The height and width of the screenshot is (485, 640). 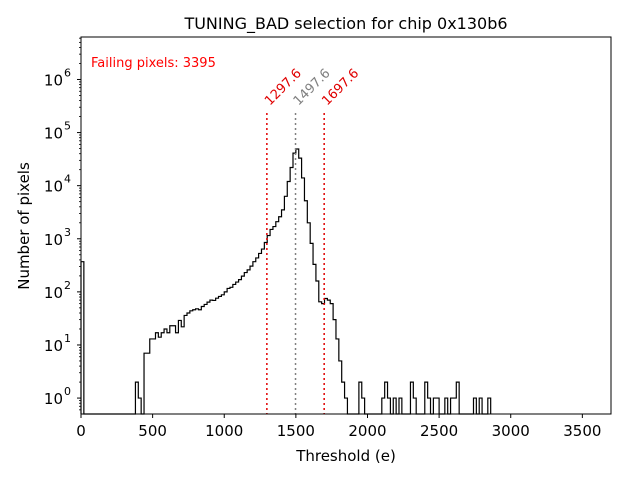 I want to click on x-tick-label-6: 3000, so click(x=511, y=431).